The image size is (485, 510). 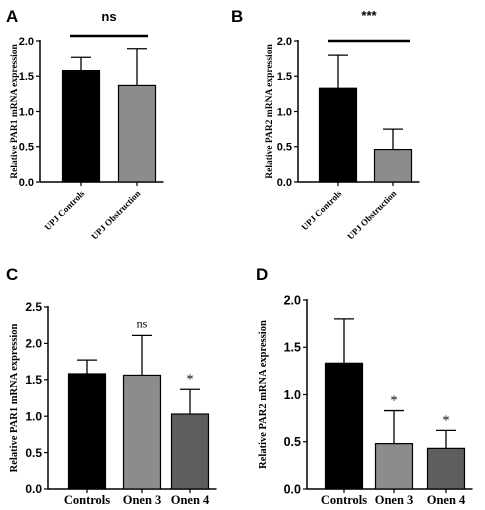 What do you see at coordinates (33, 307) in the screenshot?
I see `y-tick-label: 2.5` at bounding box center [33, 307].